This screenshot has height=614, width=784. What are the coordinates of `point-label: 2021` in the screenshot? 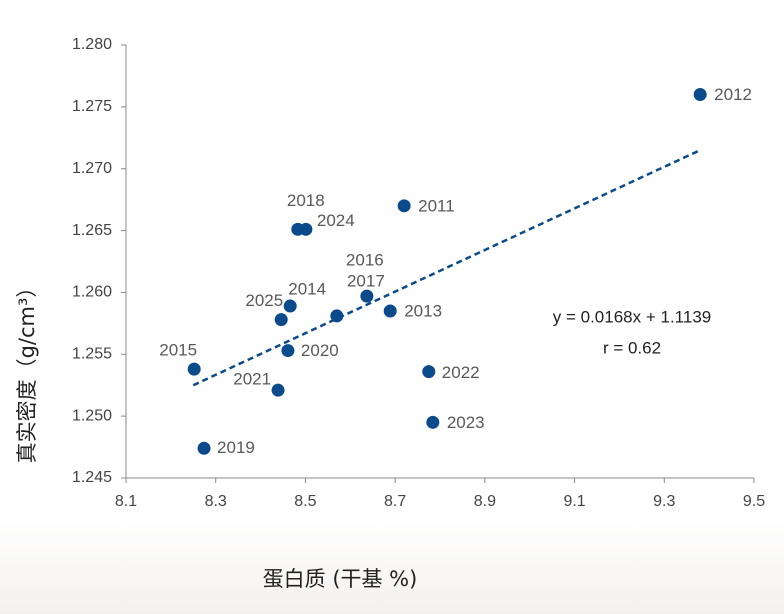 It's located at (252, 379).